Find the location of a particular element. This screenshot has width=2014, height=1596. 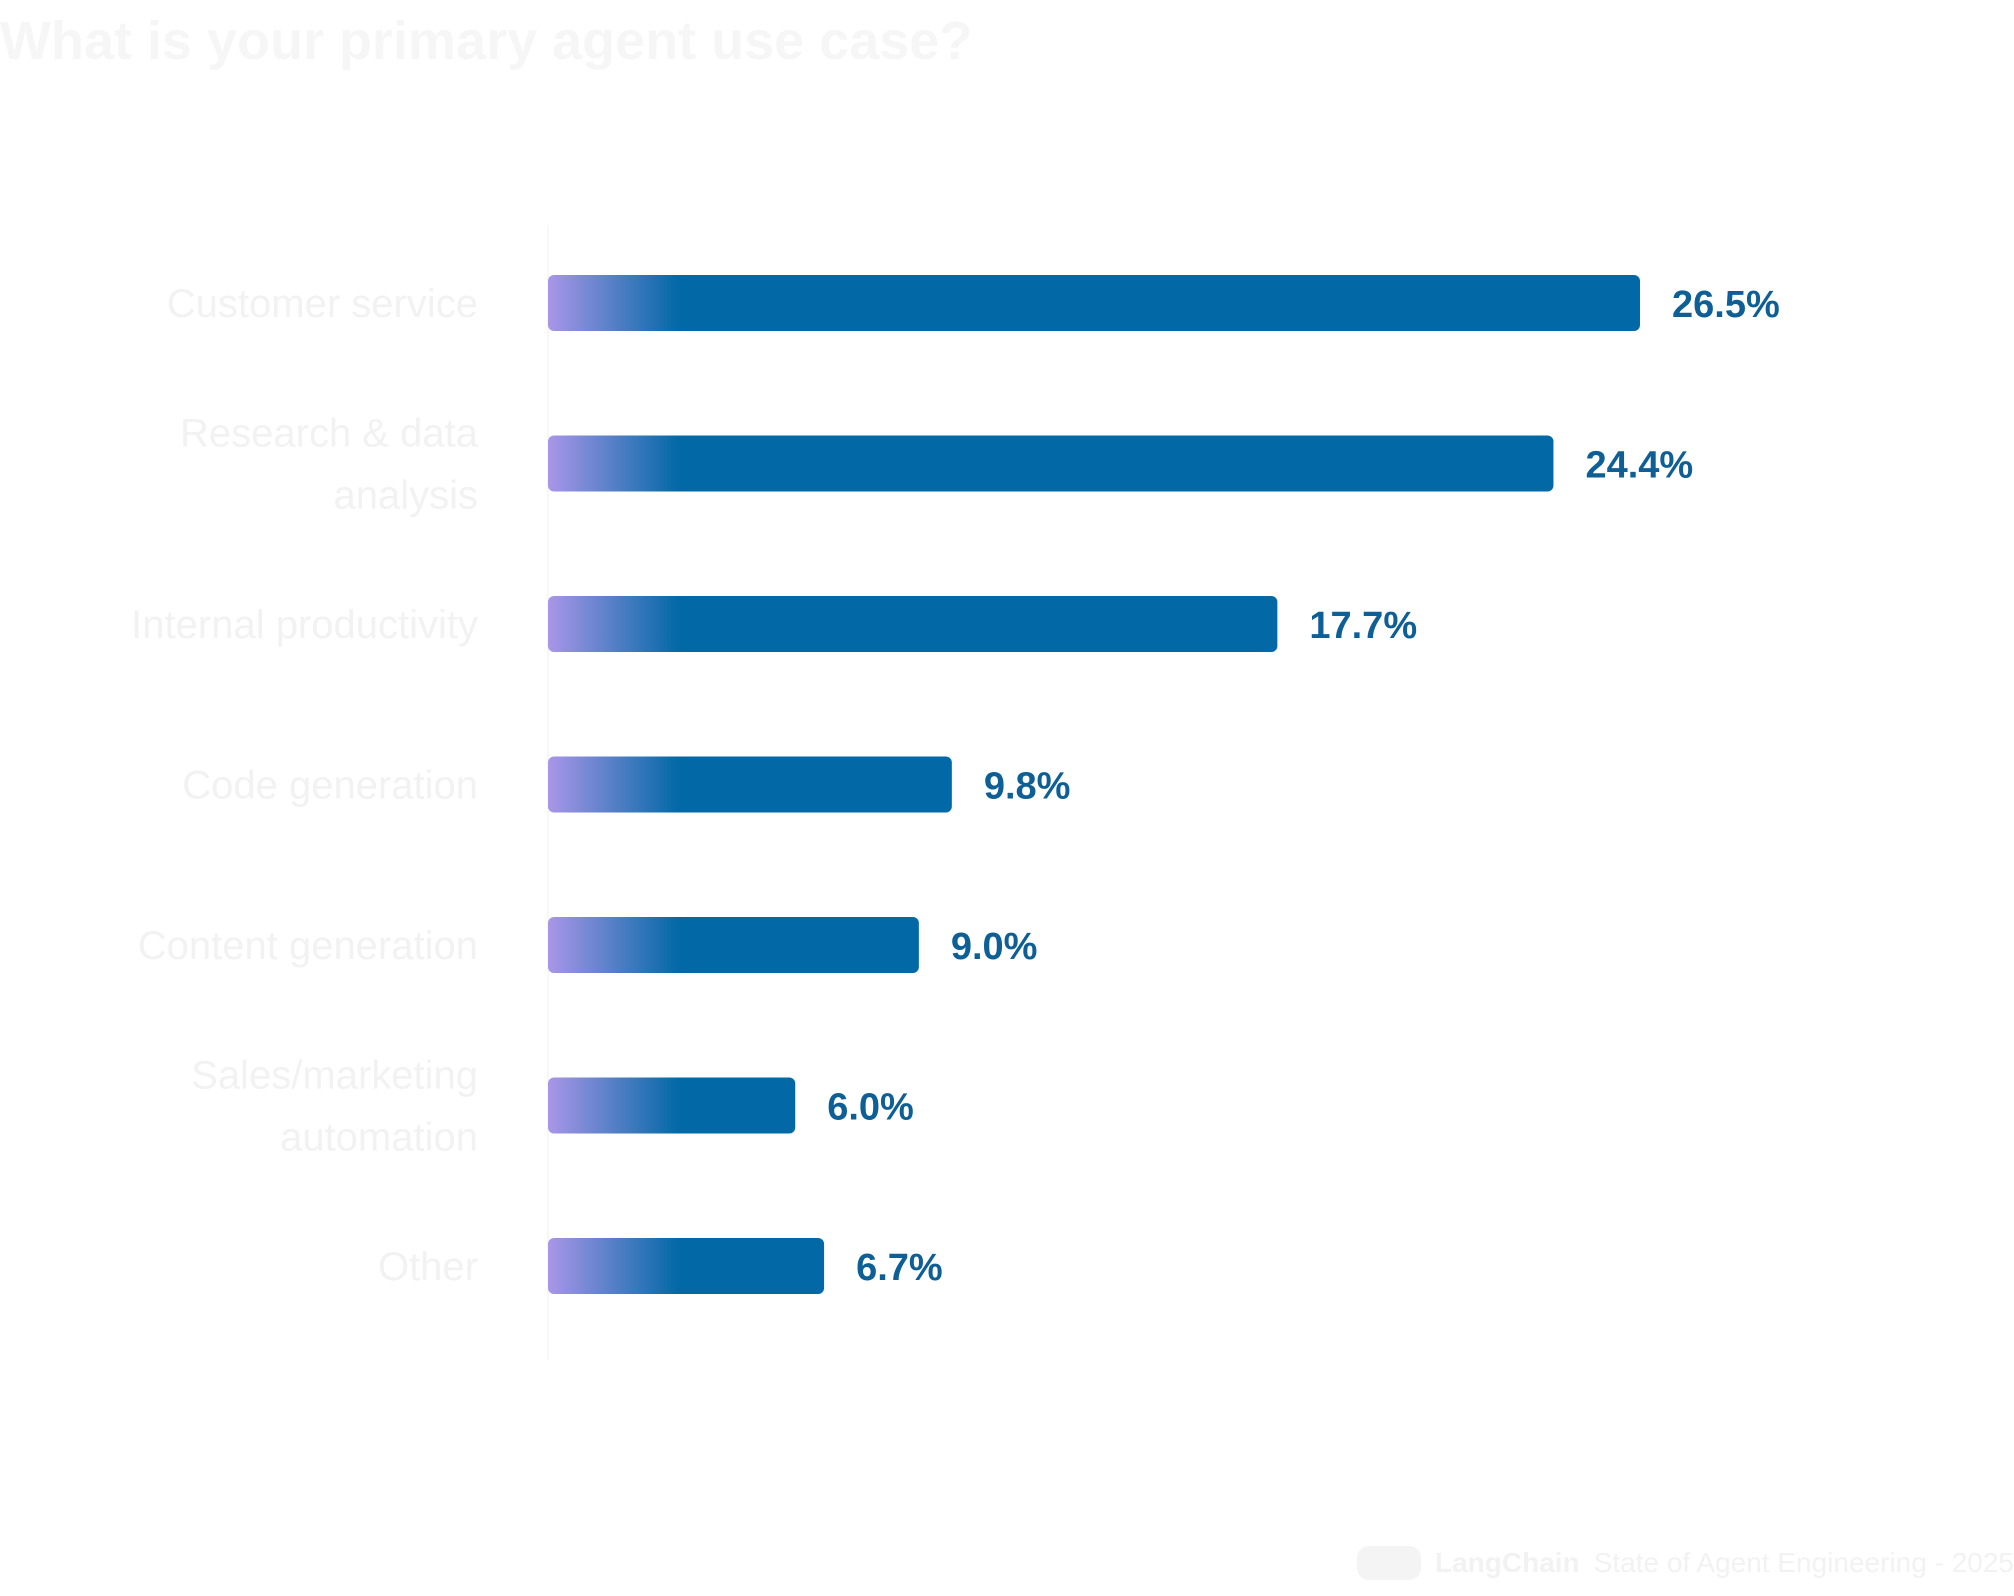

category-label: Content generation is located at coordinates (308, 946).